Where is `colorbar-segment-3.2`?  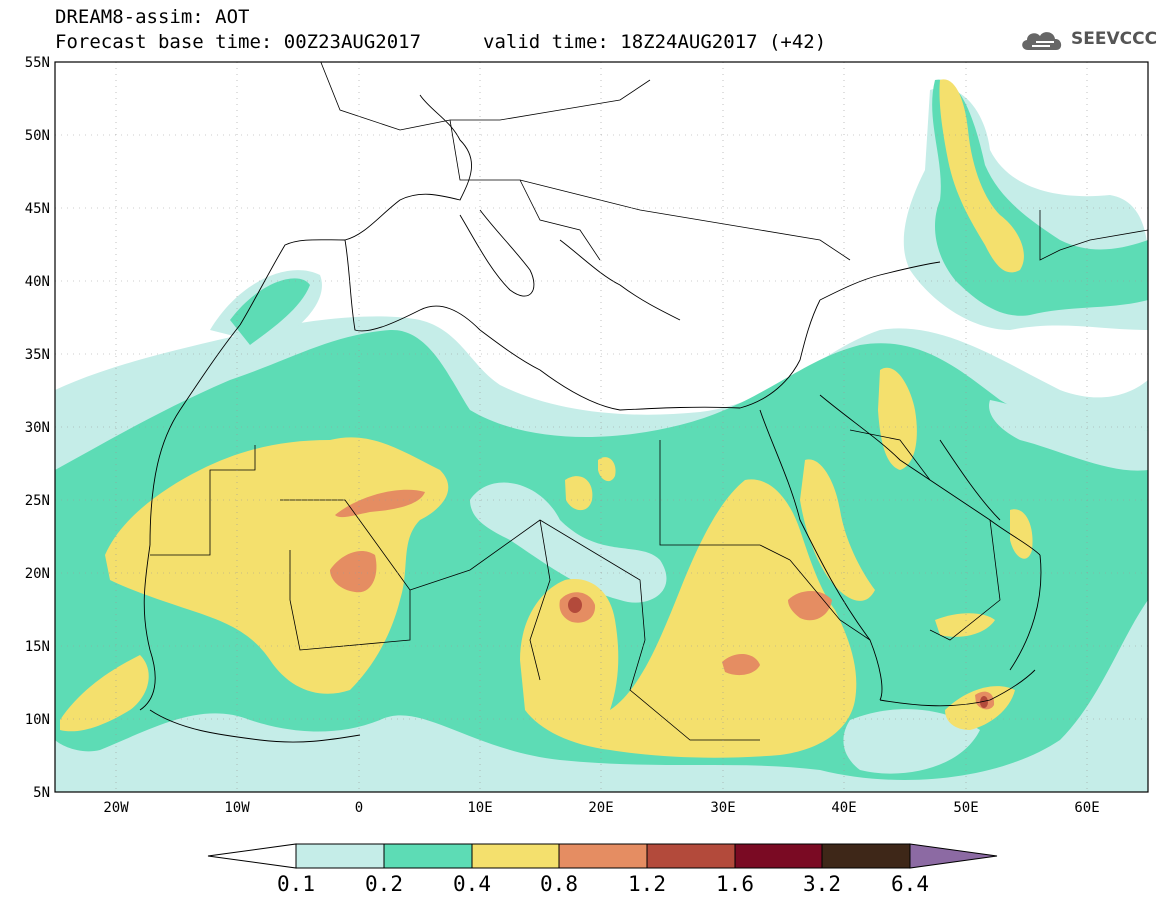 colorbar-segment-3.2 is located at coordinates (866, 856).